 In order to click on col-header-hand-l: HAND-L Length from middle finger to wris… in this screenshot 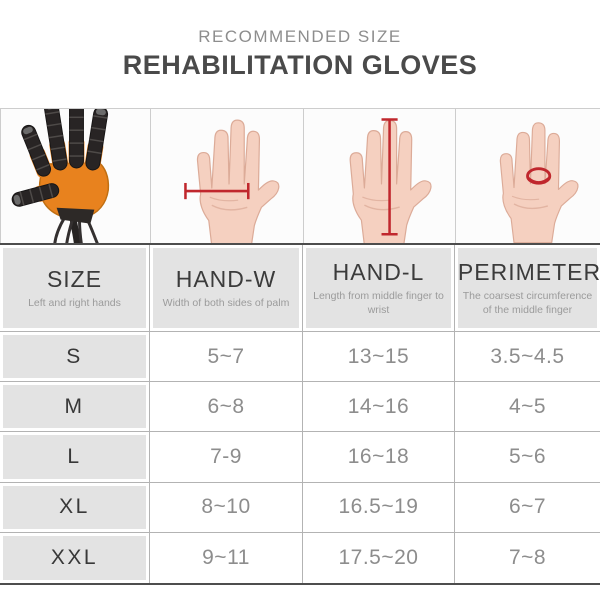, I will do `click(379, 288)`.